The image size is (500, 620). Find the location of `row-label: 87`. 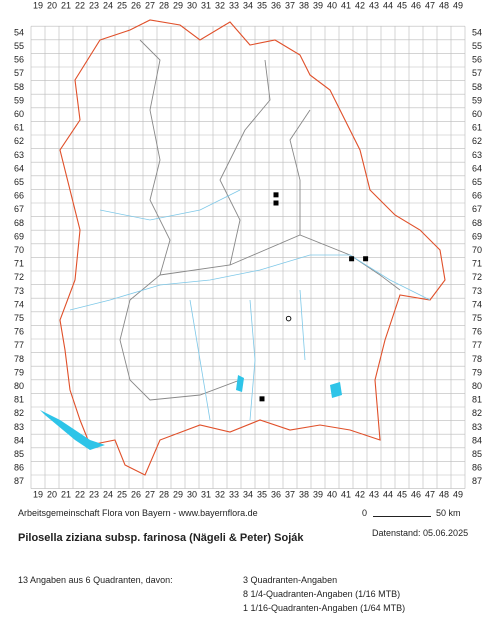

row-label: 87 is located at coordinates (477, 481).